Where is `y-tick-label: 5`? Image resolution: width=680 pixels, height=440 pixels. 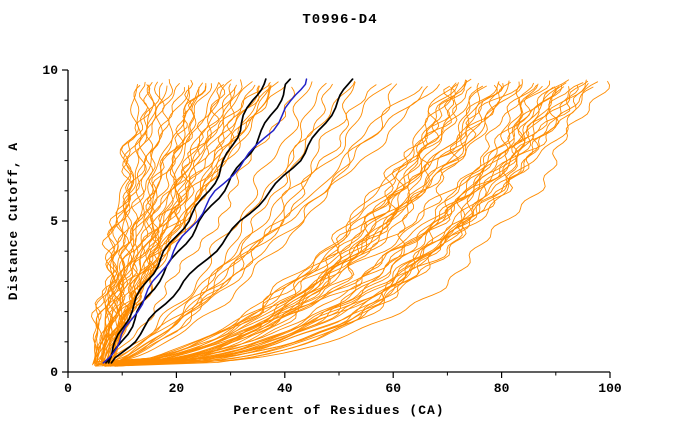 y-tick-label: 5 is located at coordinates (54, 221).